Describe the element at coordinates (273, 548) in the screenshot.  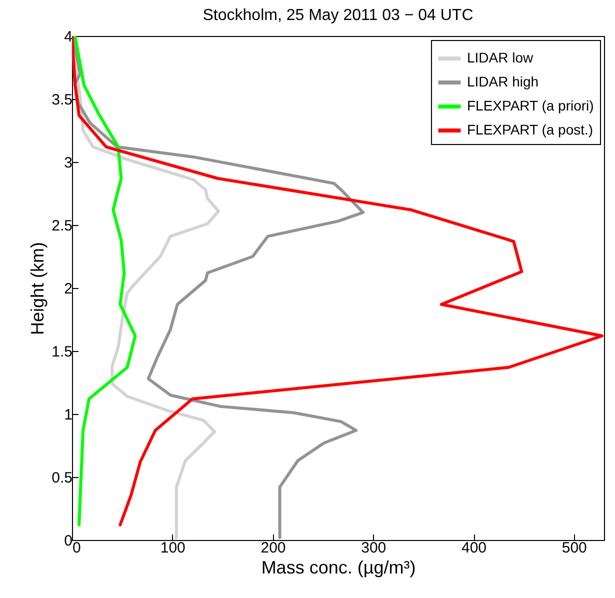
I see `x-tick-label: 200` at that location.